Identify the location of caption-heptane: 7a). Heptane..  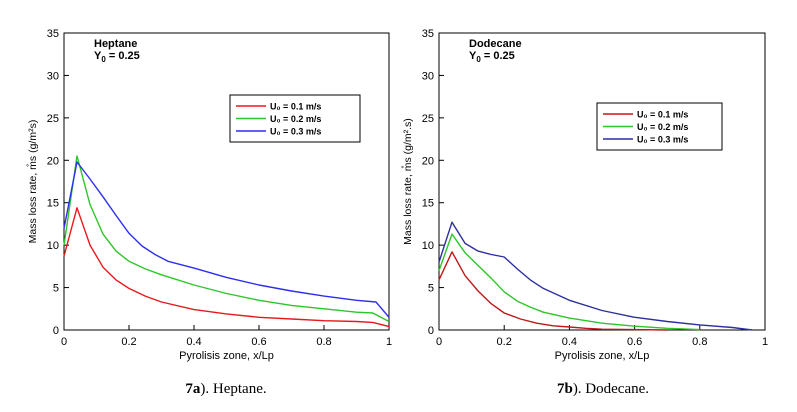
(226, 389).